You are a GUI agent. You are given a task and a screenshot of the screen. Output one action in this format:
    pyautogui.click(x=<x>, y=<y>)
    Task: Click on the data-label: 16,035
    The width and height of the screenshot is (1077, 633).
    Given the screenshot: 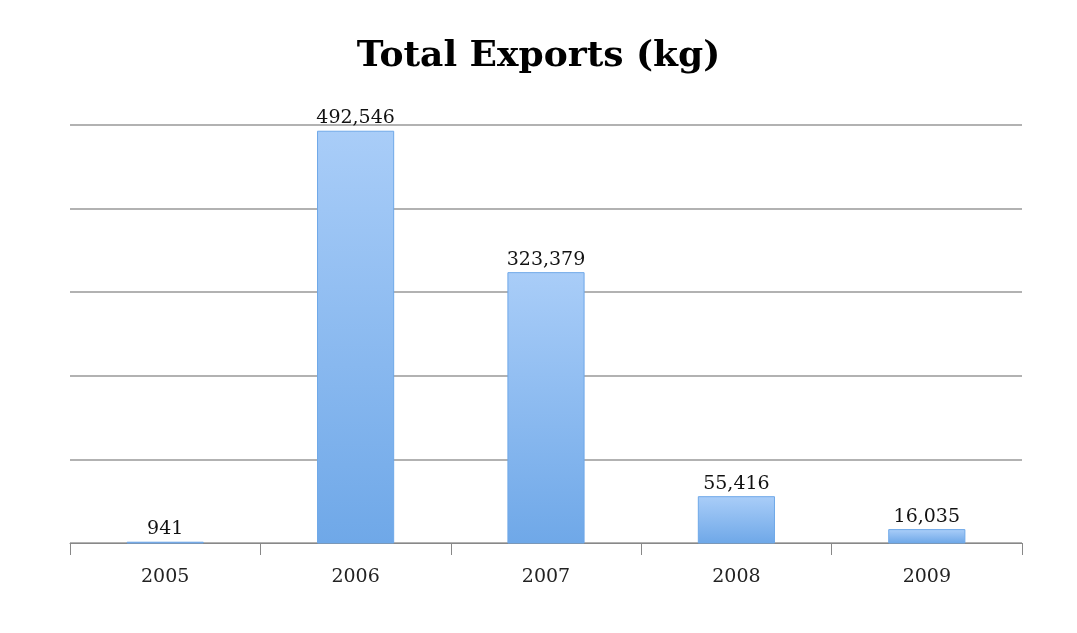 What is the action you would take?
    pyautogui.click(x=927, y=514)
    